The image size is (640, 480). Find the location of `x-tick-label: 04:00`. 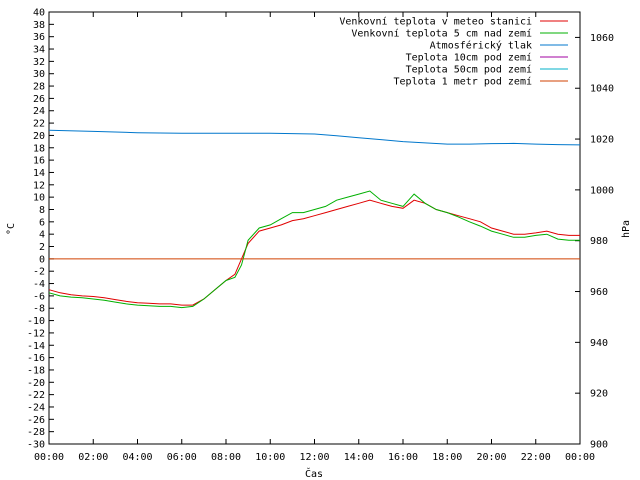

x-tick-label: 04:00 is located at coordinates (137, 457).